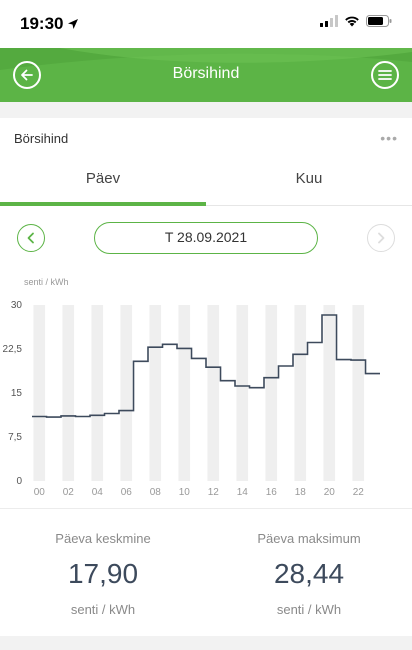 The image size is (412, 650). Describe the element at coordinates (309, 609) in the screenshot. I see `daily-maximum-unit: senti / kWh` at that location.